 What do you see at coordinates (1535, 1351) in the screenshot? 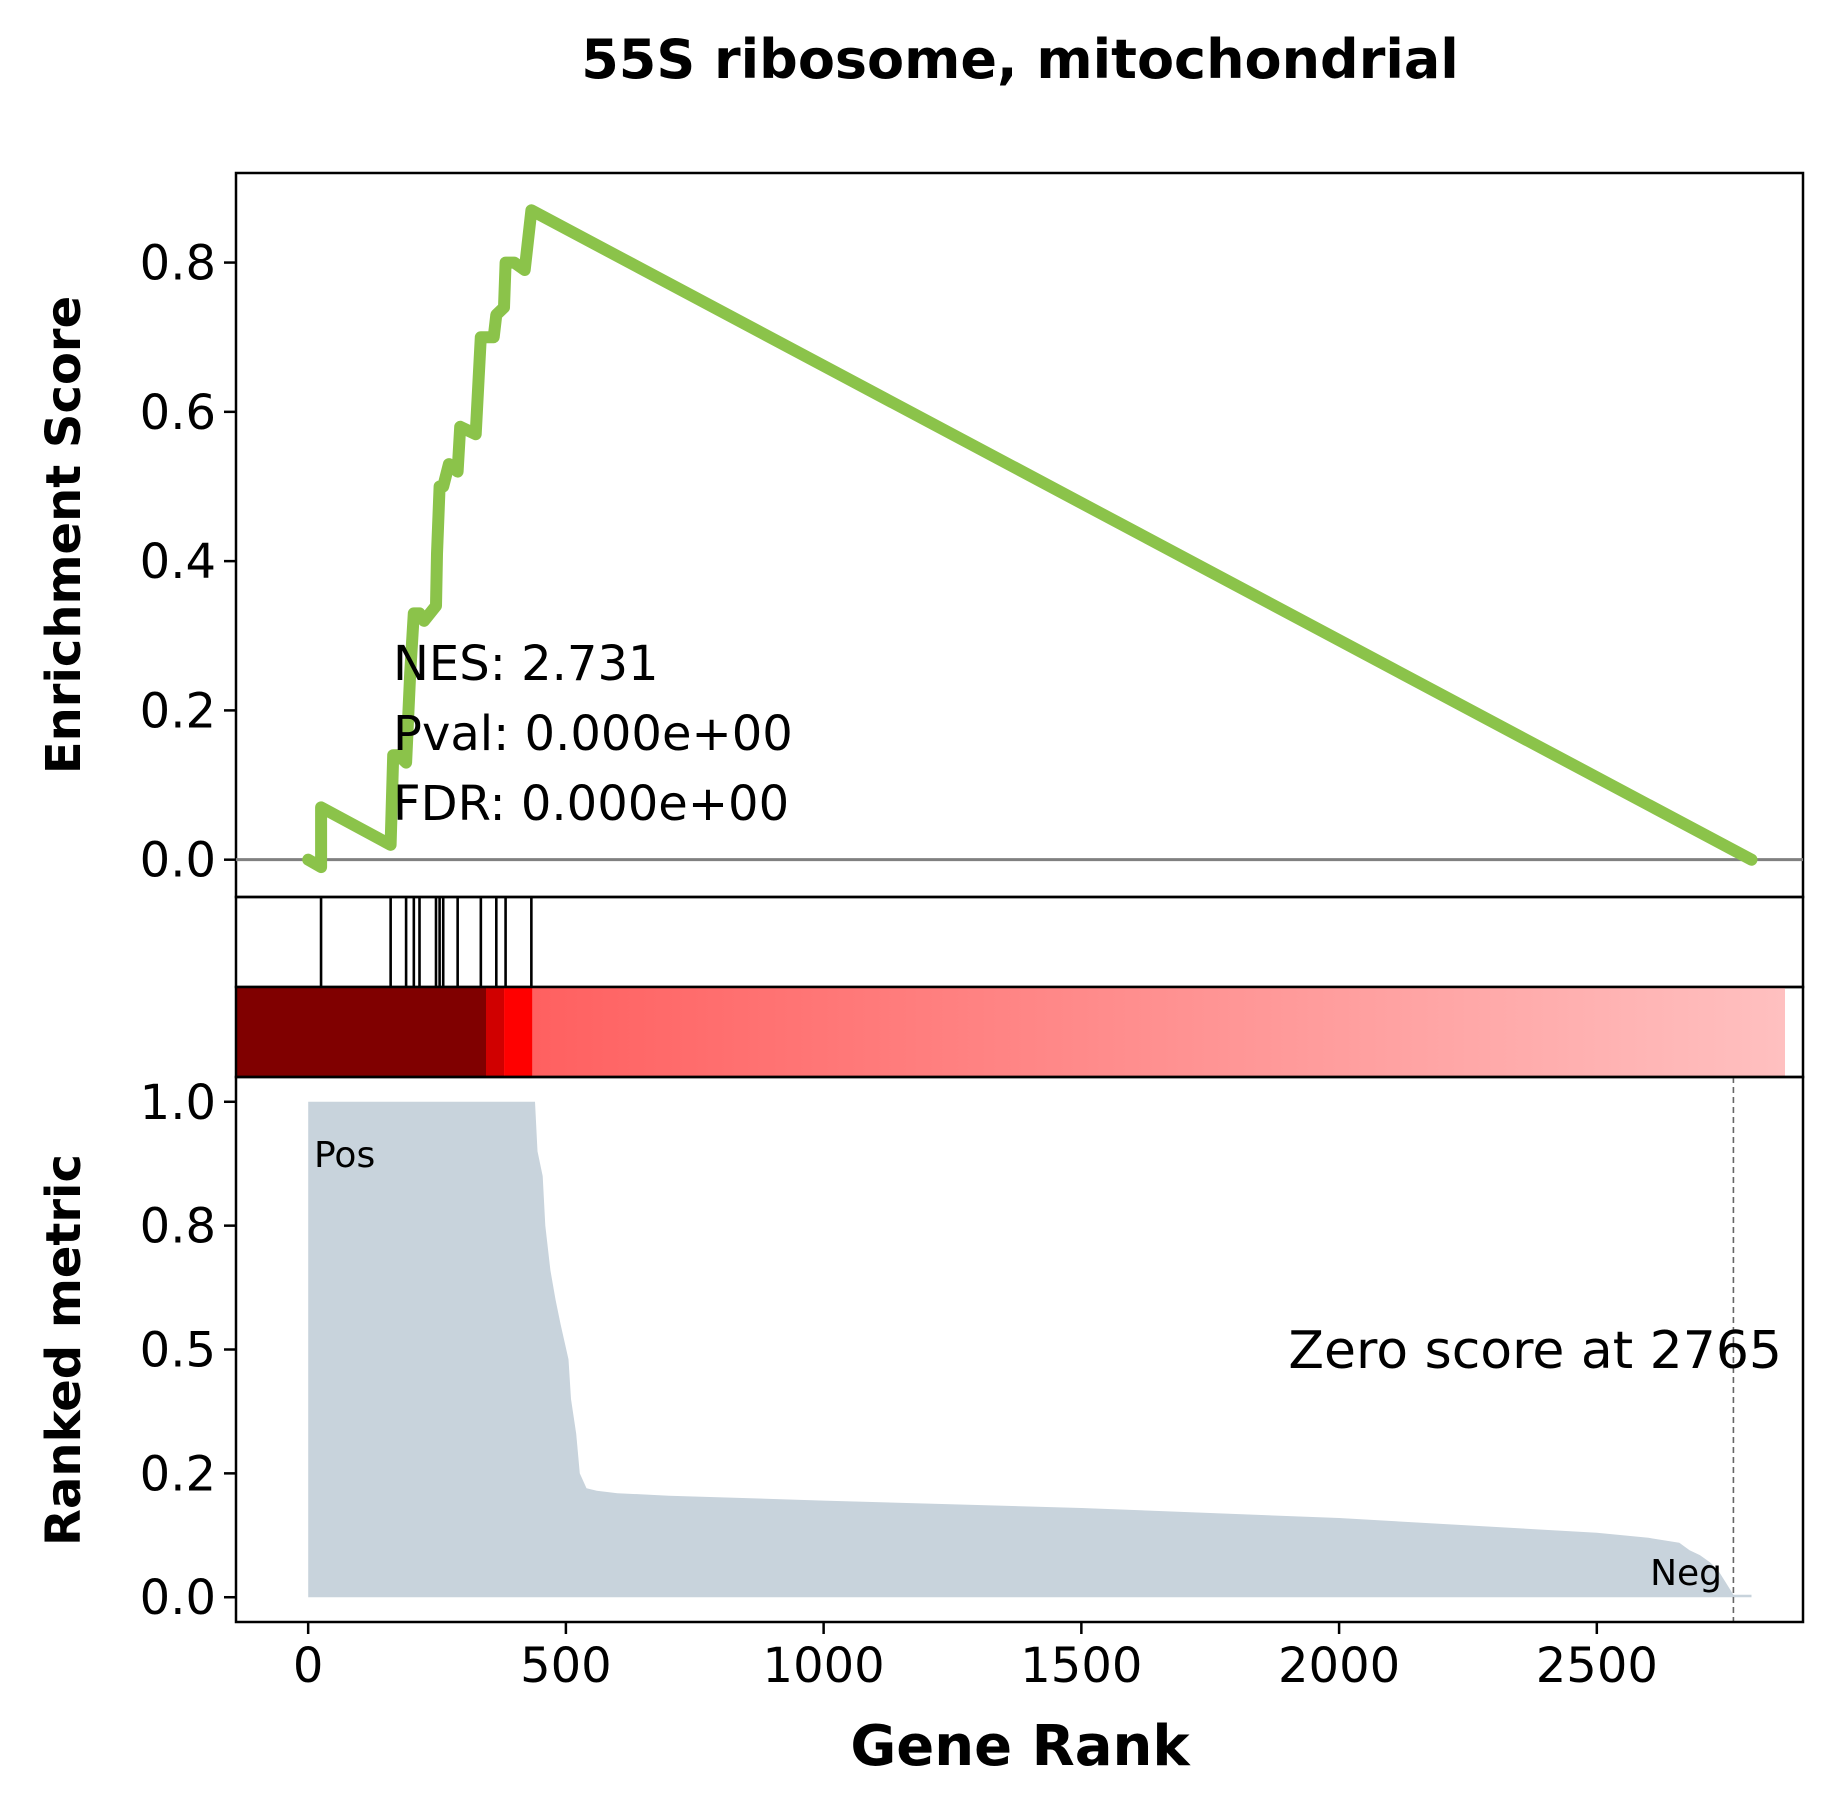
I see `zero-score-label: Zero score at 2765` at bounding box center [1535, 1351].